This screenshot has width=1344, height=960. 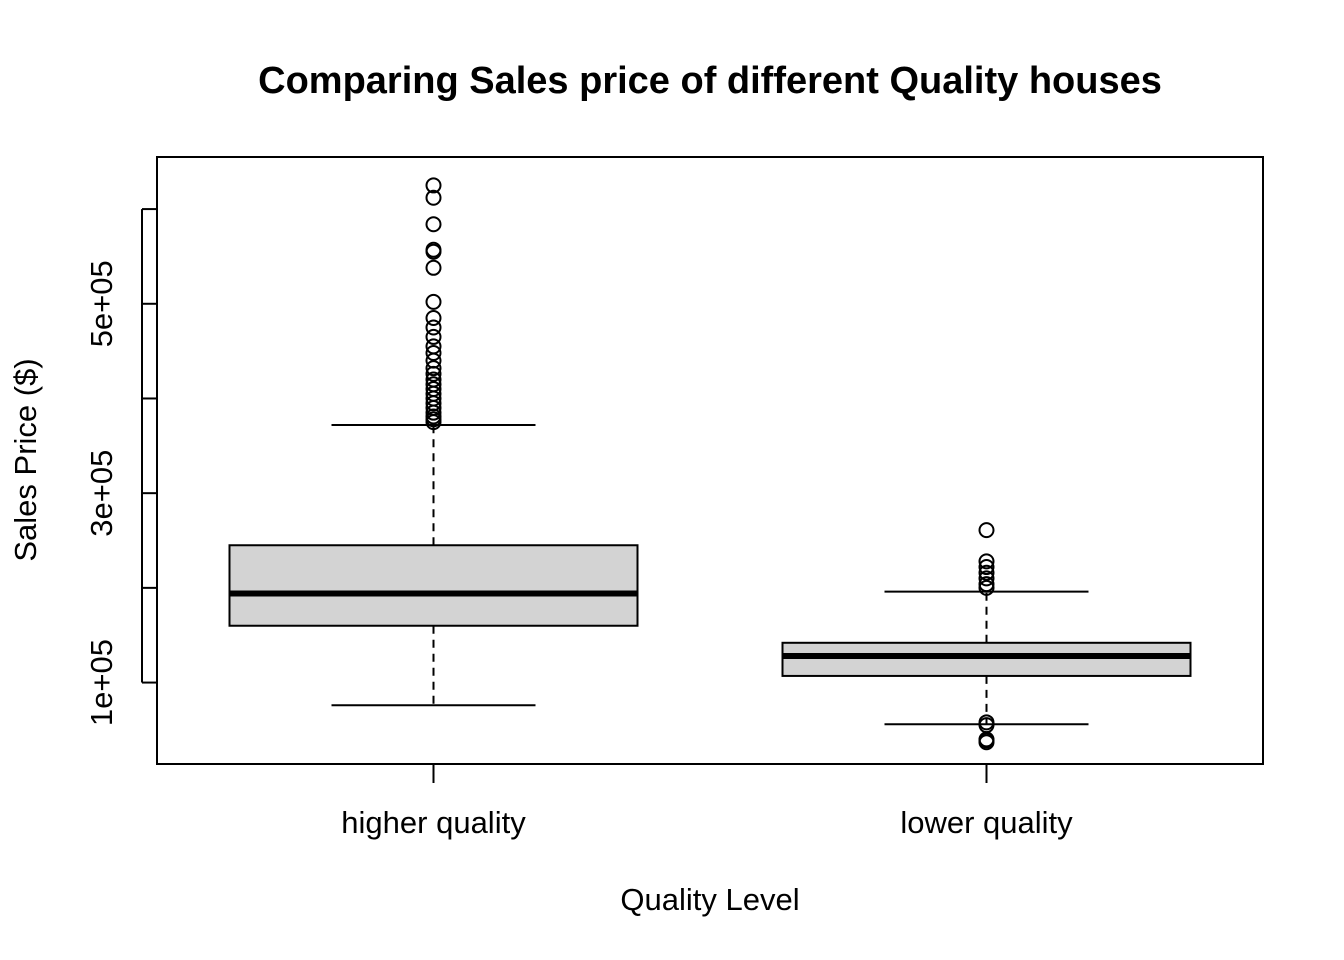 What do you see at coordinates (986, 636) in the screenshot?
I see `box-lower-quality` at bounding box center [986, 636].